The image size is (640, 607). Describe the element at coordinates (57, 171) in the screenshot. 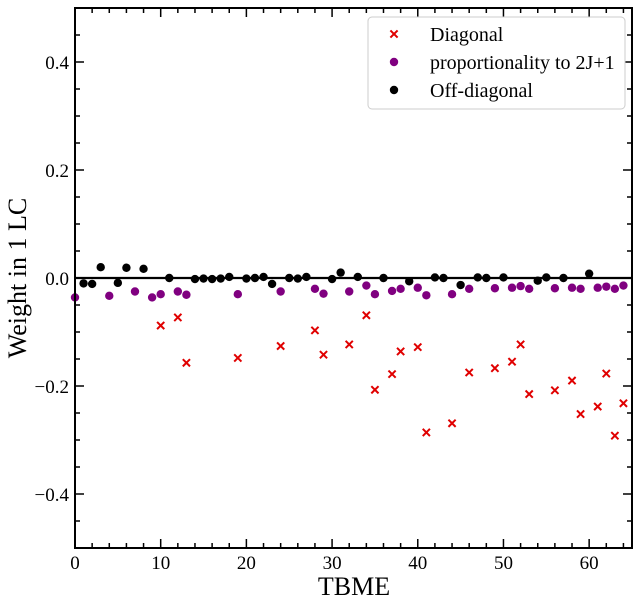

I see `y-tick-label: 0.2` at that location.